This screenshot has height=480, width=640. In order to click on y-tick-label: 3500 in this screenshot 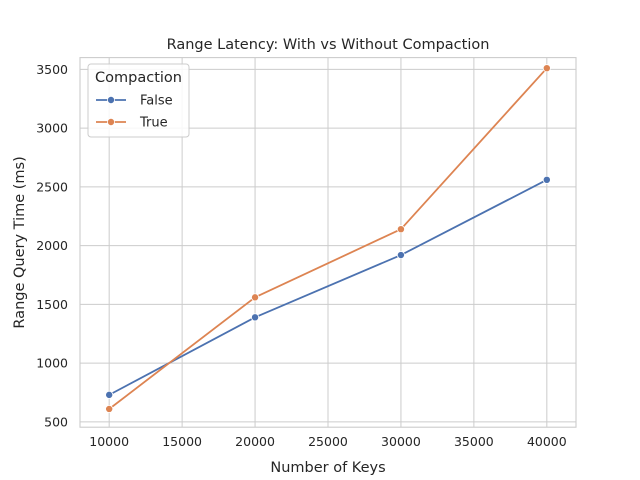, I will do `click(52, 69)`.